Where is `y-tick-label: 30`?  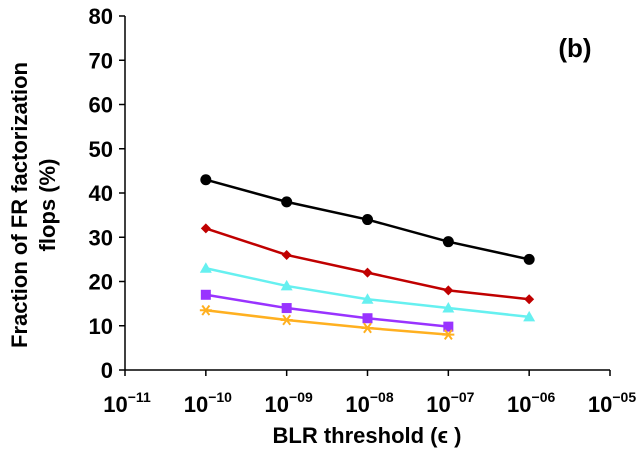 y-tick-label: 30 is located at coordinates (101, 237).